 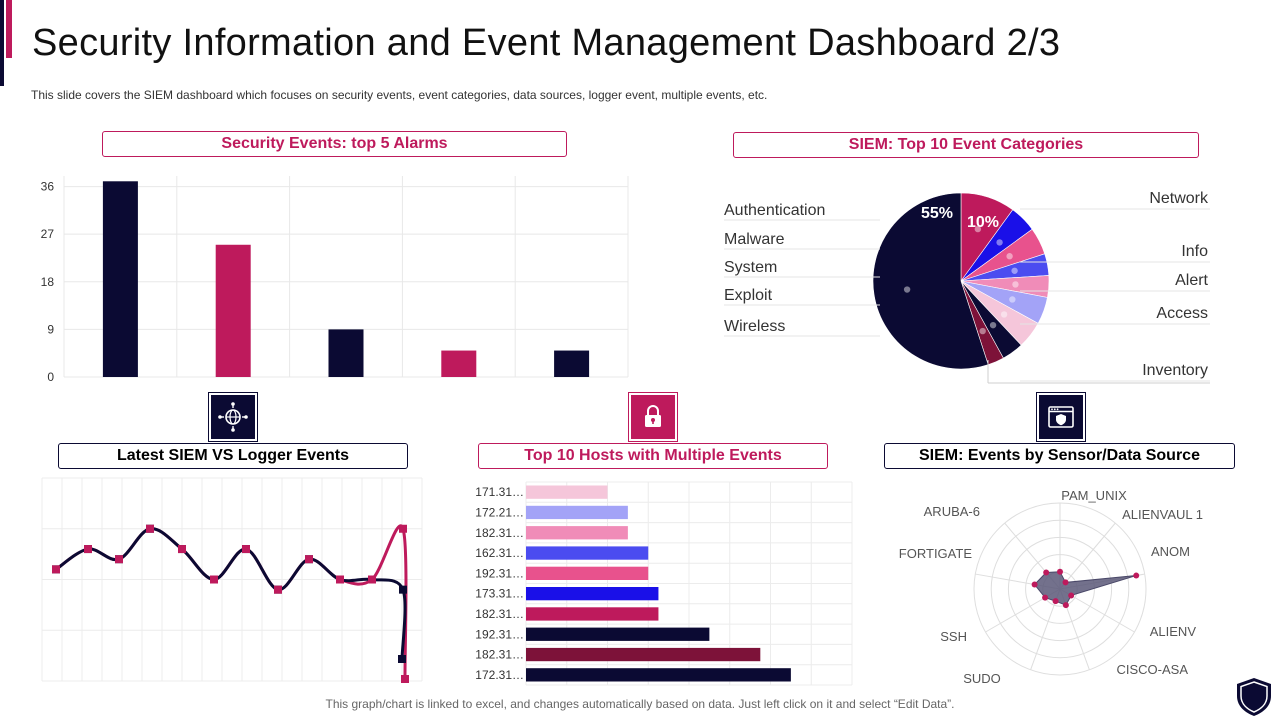 What do you see at coordinates (936, 553) in the screenshot?
I see `radar-axis-label: FORTIGATE` at bounding box center [936, 553].